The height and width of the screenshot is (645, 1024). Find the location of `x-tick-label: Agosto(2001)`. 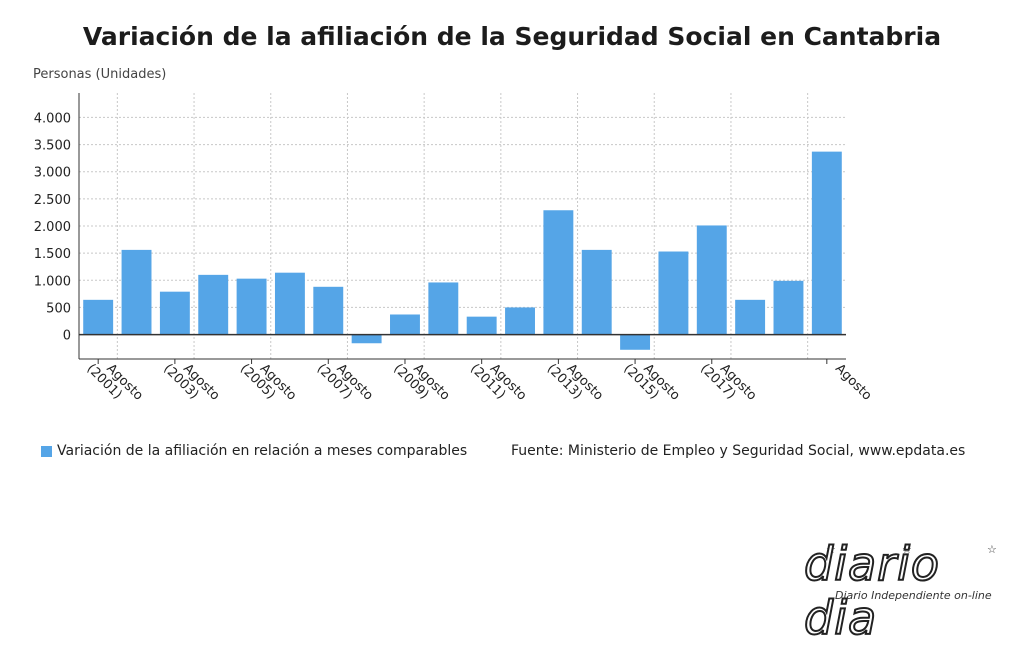

x-tick-label: Agosto(2001) is located at coordinates (115, 382).